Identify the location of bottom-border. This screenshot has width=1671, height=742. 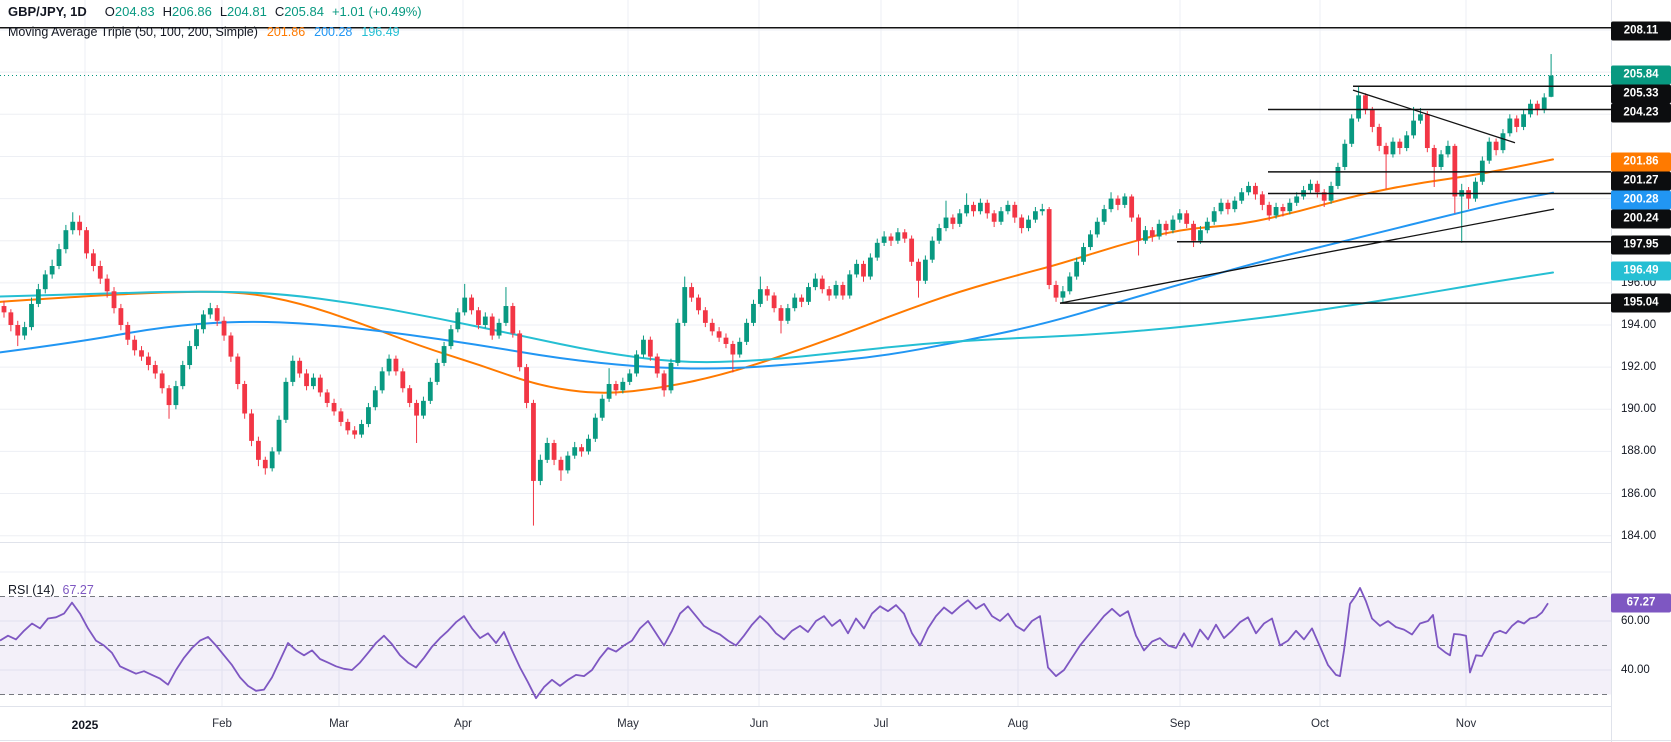
(835, 740).